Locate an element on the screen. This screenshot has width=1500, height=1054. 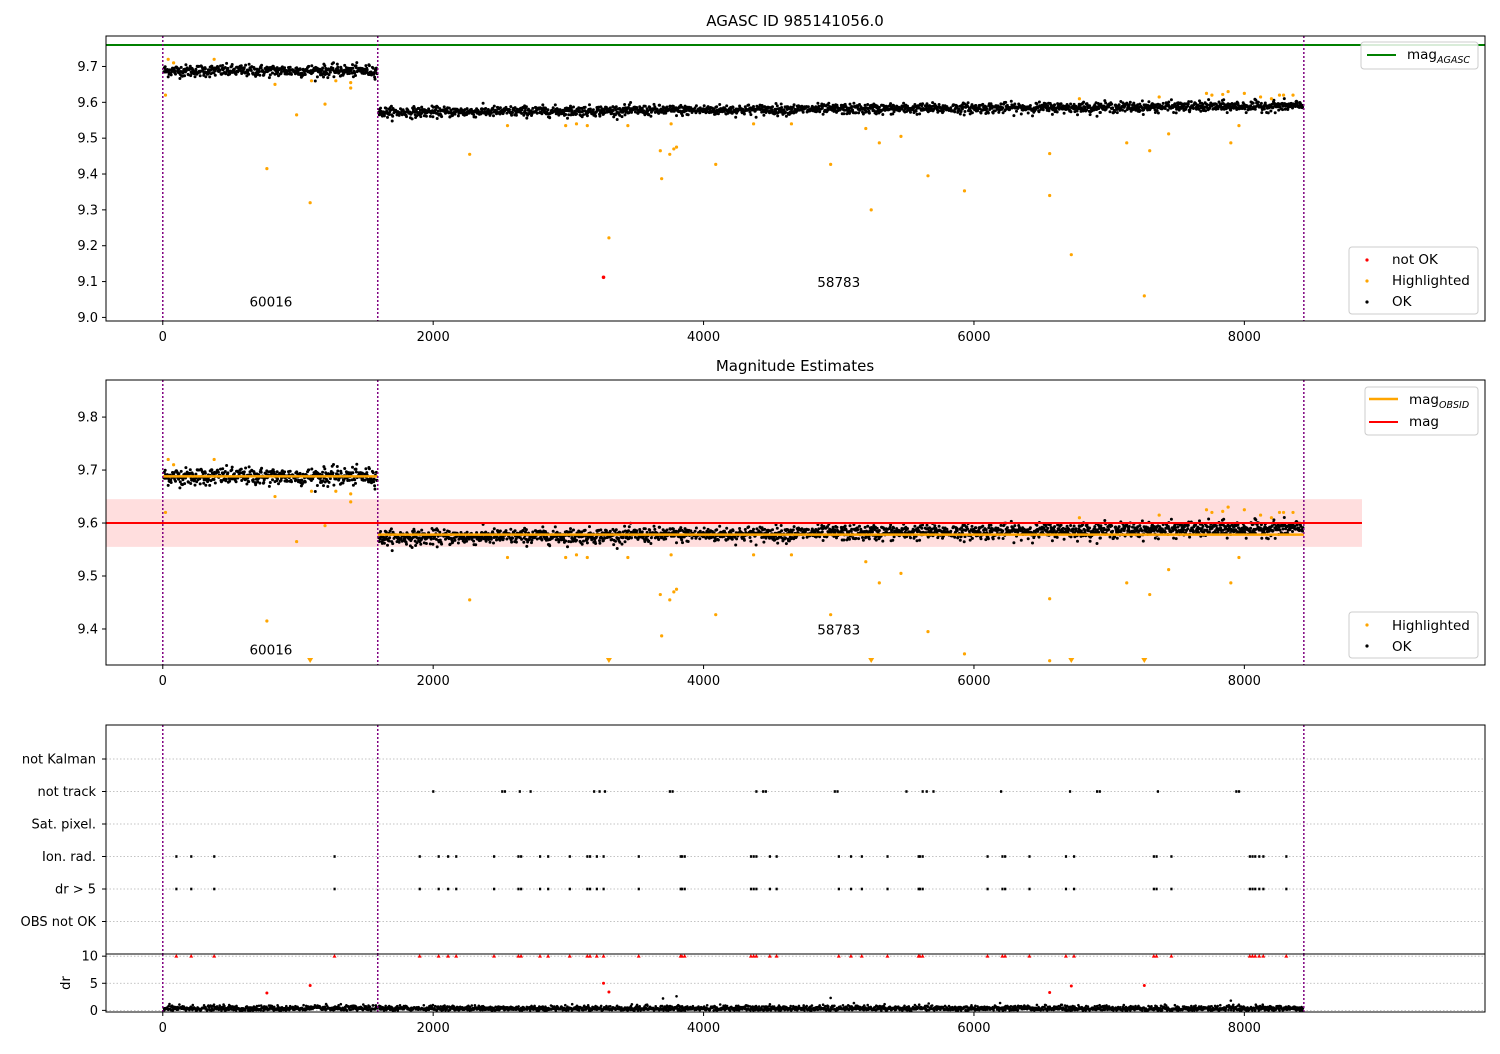
not-ok-point is located at coordinates (604, 277).